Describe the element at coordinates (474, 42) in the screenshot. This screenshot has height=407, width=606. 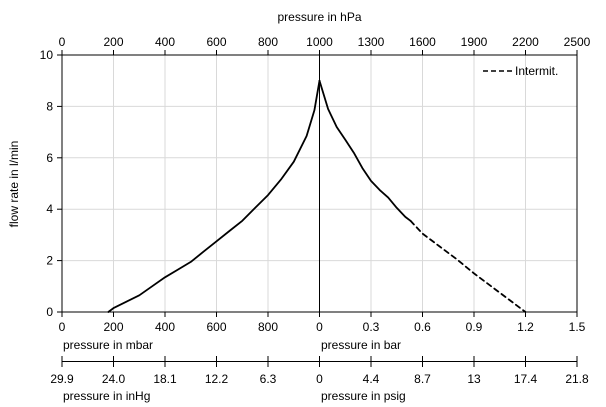
I see `top-tick-label: 1900` at that location.